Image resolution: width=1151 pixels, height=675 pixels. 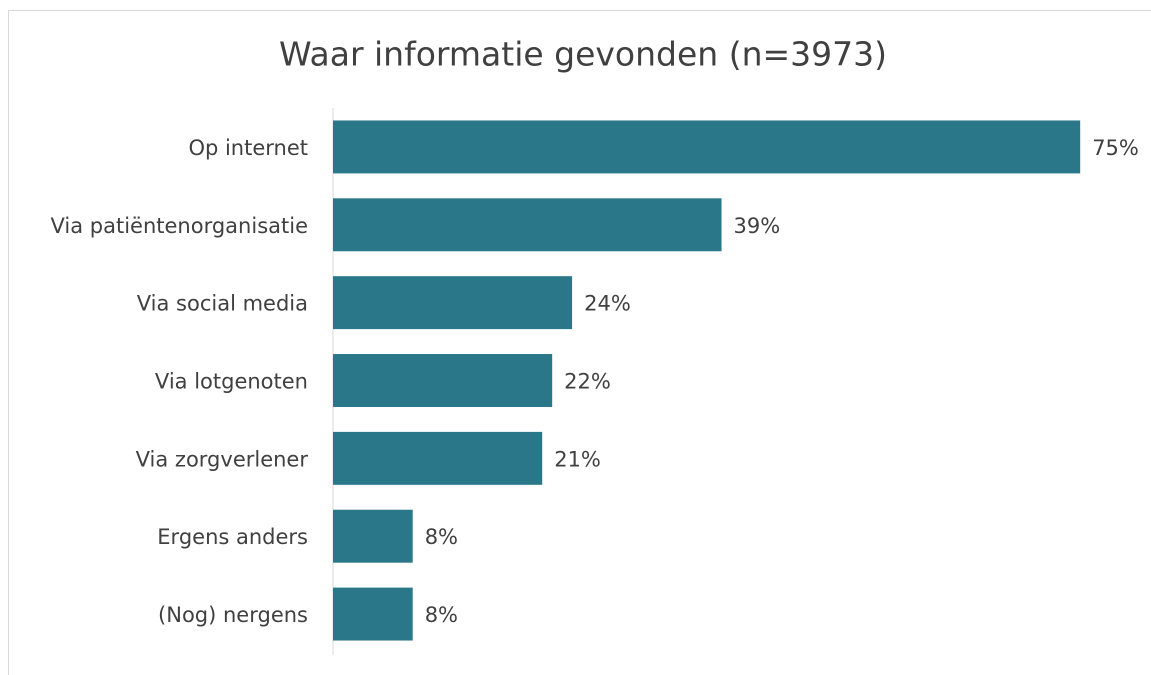 I want to click on data-label: 39%, so click(x=757, y=226).